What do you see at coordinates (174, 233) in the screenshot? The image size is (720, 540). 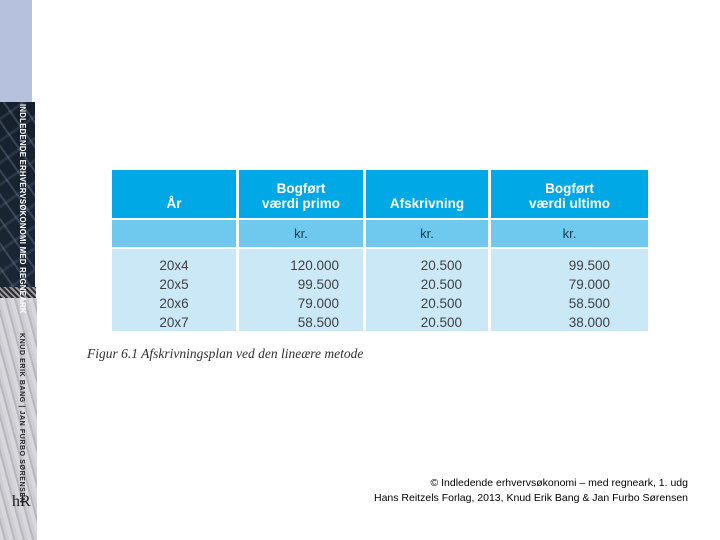 I see `unit-cell` at bounding box center [174, 233].